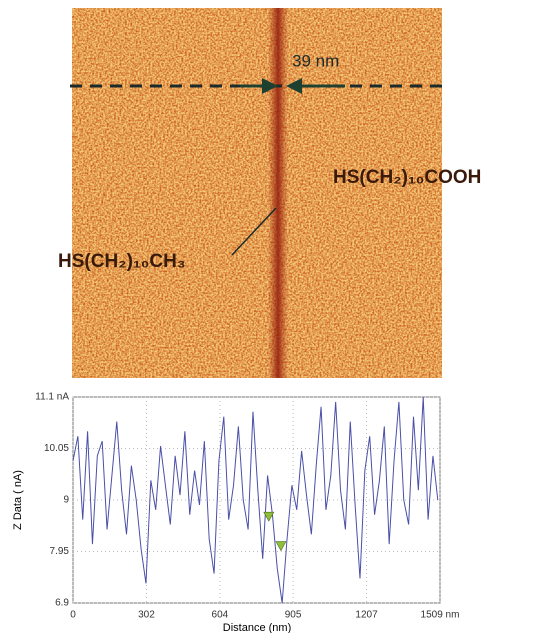  What do you see at coordinates (407, 177) in the screenshot?
I see `molecule-label: HS(CH₂)₁₀COOH` at bounding box center [407, 177].